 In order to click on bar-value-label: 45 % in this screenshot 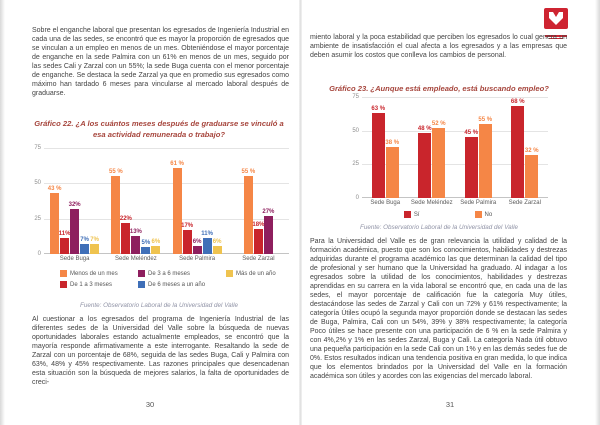, I will do `click(471, 133)`.